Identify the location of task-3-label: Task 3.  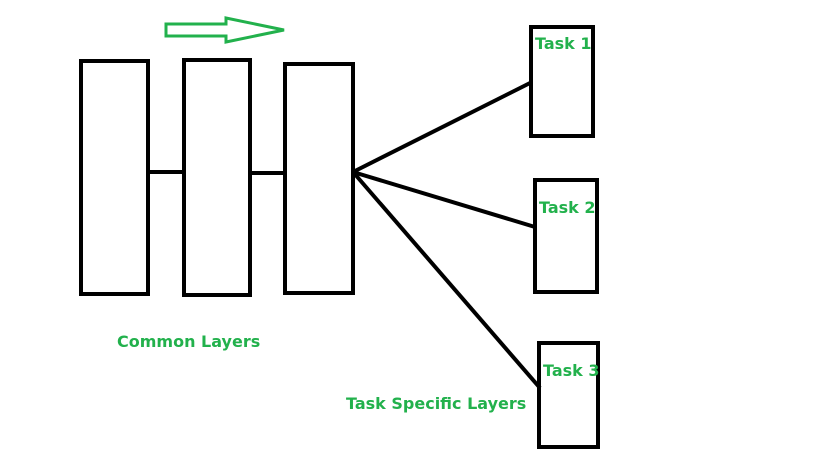
(571, 370).